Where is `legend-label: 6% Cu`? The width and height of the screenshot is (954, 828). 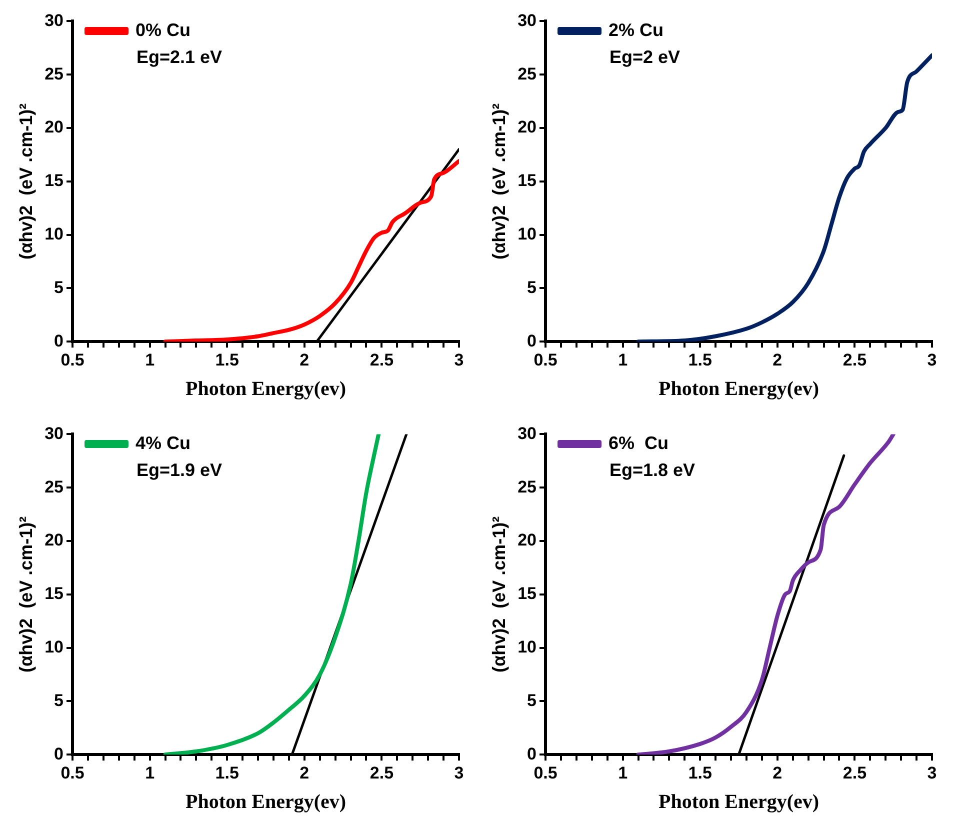
legend-label: 6% Cu is located at coordinates (638, 442).